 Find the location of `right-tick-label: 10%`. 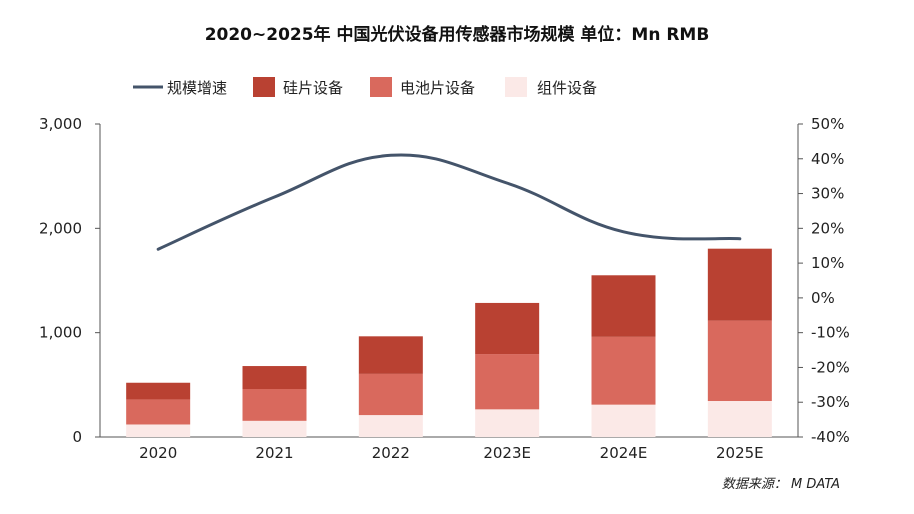

right-tick-label: 10% is located at coordinates (827, 263).